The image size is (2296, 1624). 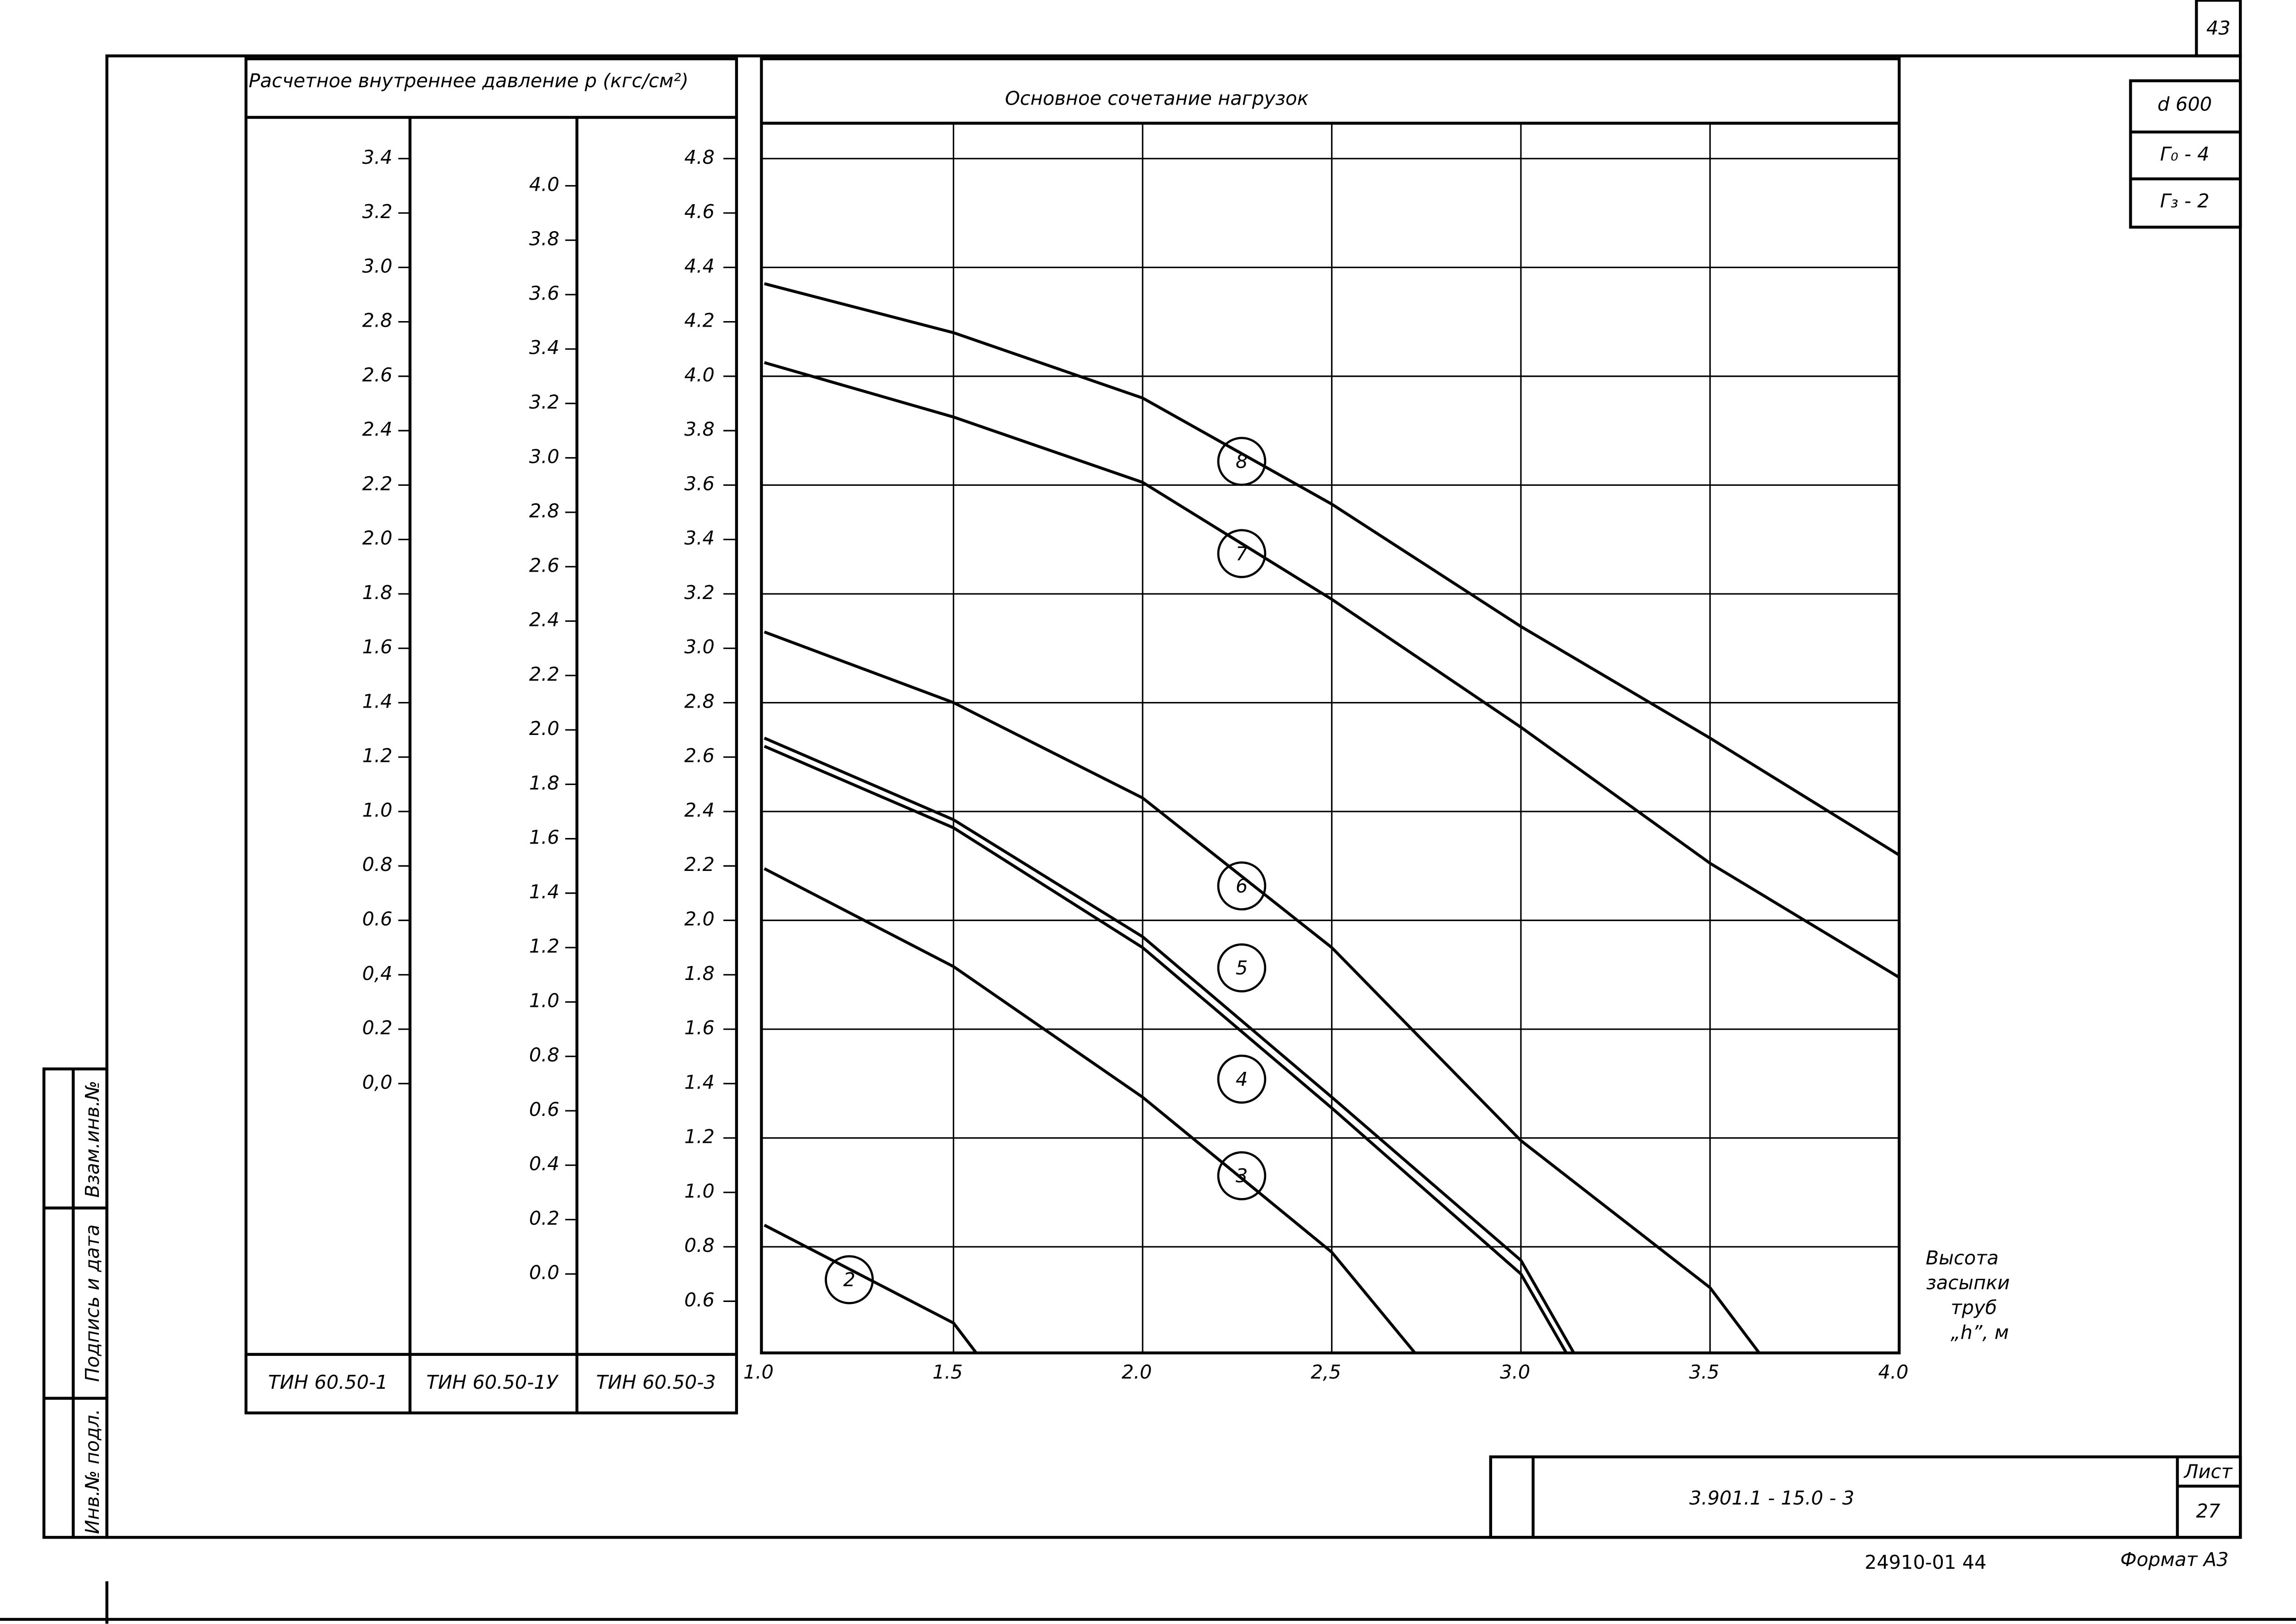 I want to click on y-tick-label: 4.4, so click(x=699, y=266).